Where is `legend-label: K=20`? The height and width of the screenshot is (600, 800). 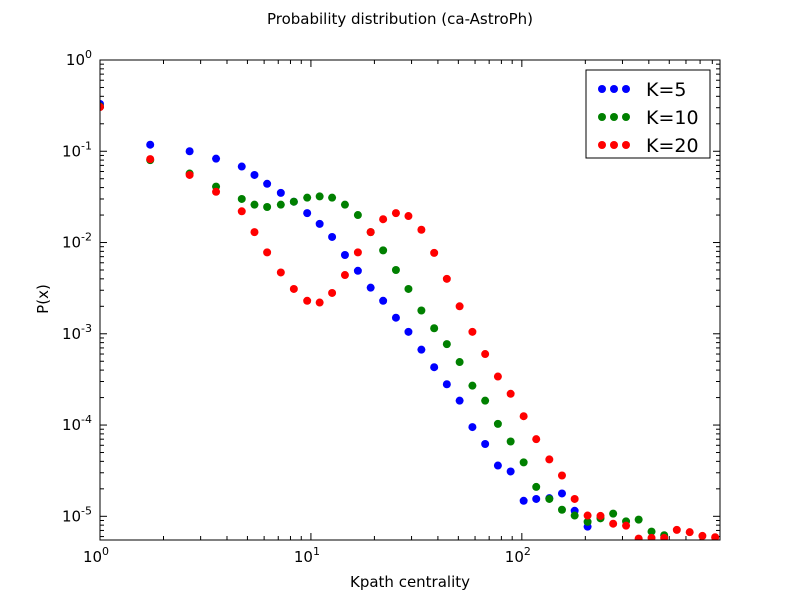 legend-label: K=20 is located at coordinates (672, 146).